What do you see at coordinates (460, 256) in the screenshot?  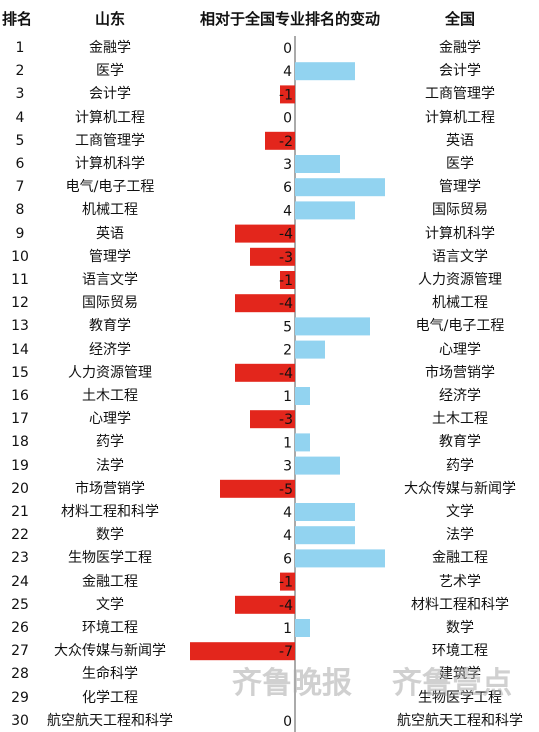 I see `national-major: 语言文学` at bounding box center [460, 256].